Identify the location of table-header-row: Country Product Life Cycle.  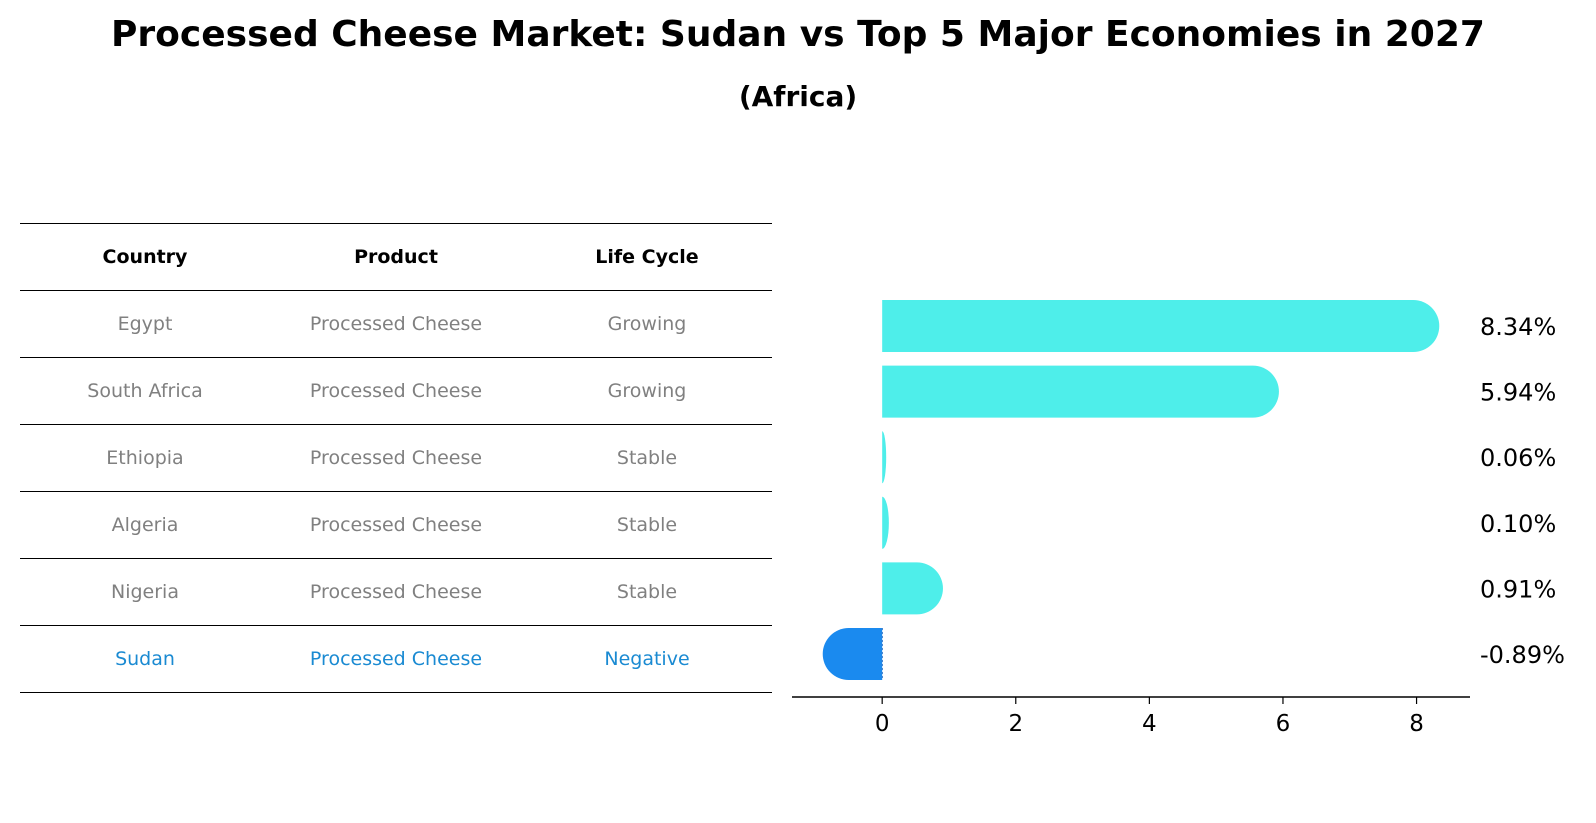
(396, 257).